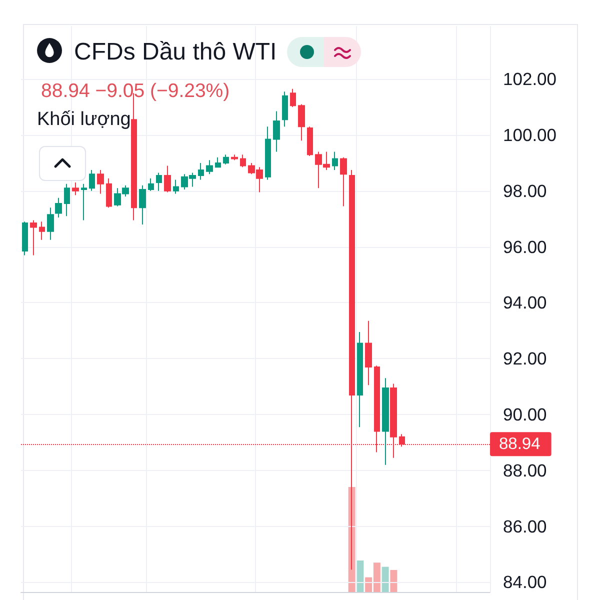 The image size is (600, 600). I want to click on annotation: Khối lượng, so click(84, 119).